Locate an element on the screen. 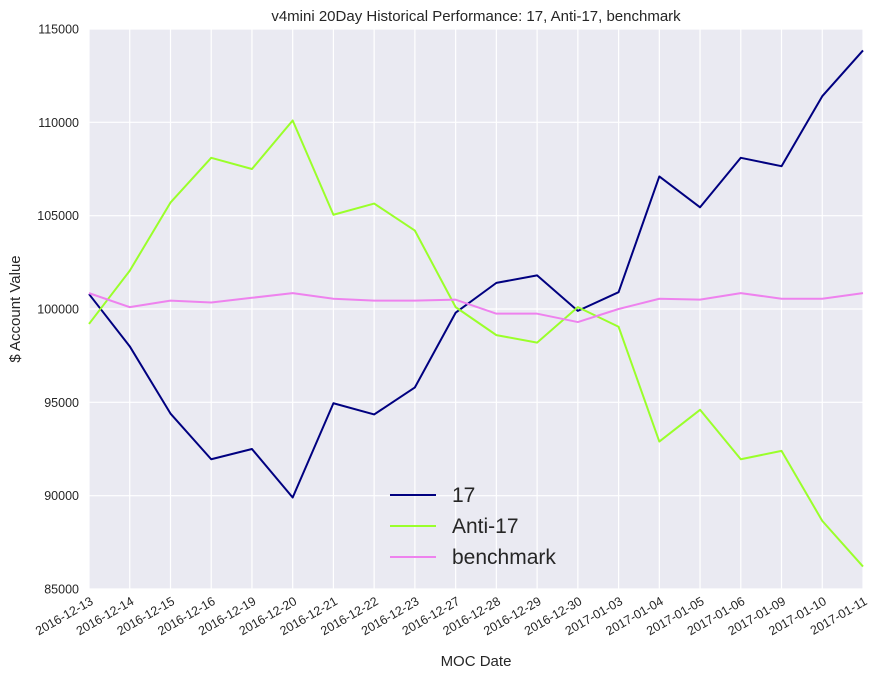 Image resolution: width=873 pixels, height=678 pixels. y-tick-label: 115000 is located at coordinates (58, 30).